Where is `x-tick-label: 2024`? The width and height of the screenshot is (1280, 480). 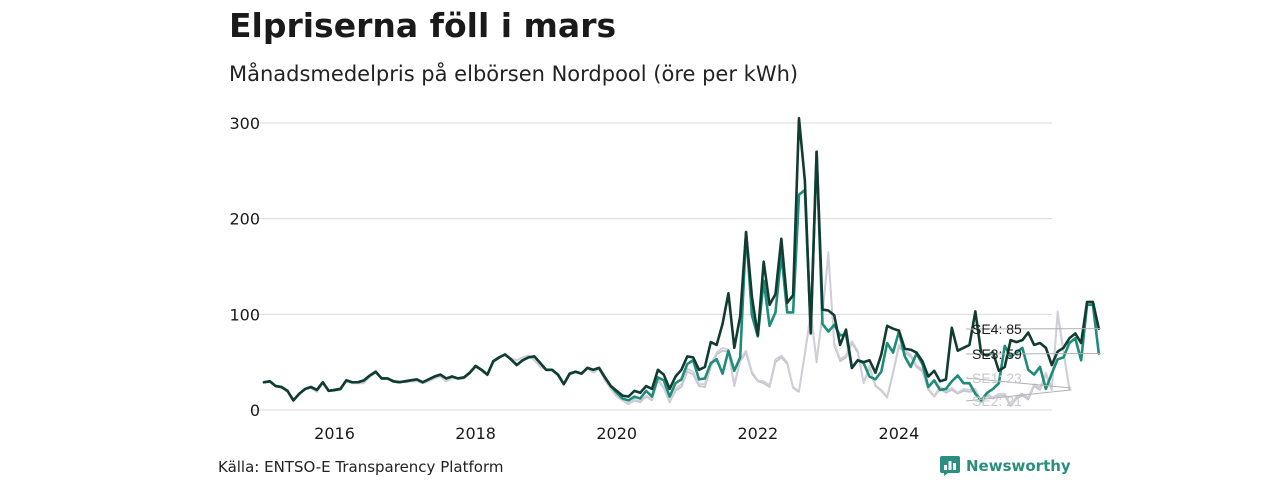 x-tick-label: 2024 is located at coordinates (899, 433).